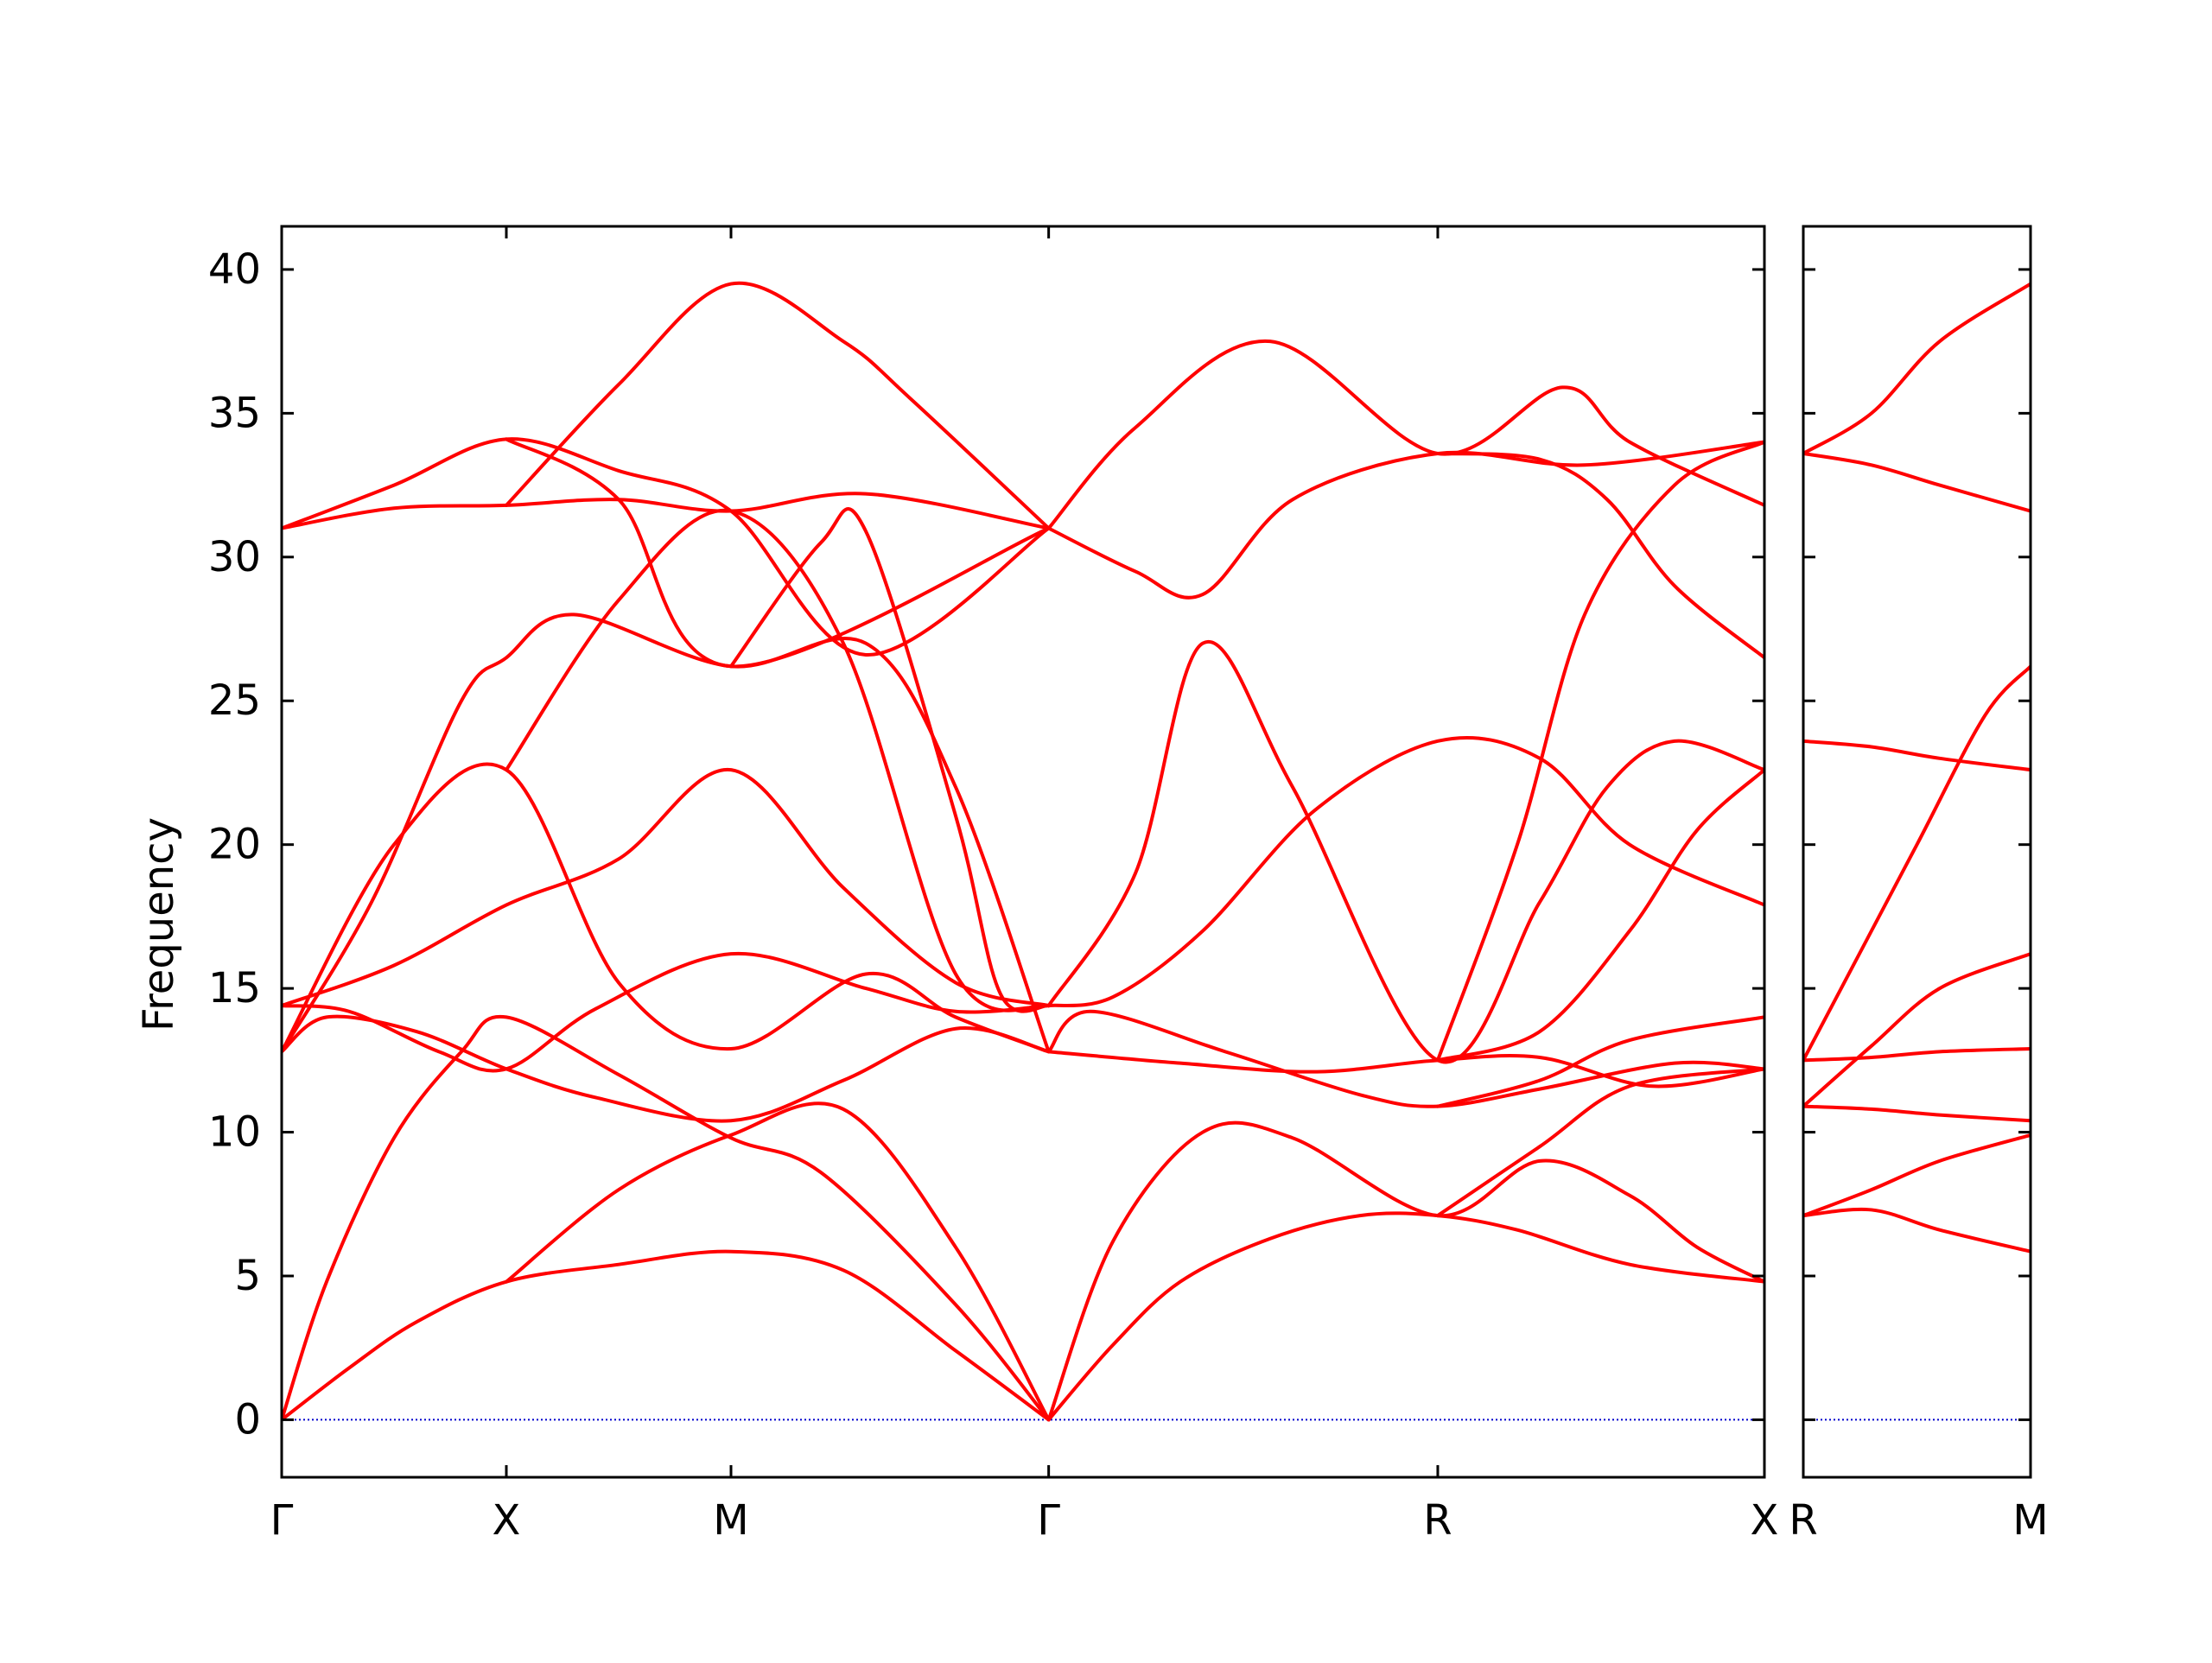 The image size is (2212, 1663). I want to click on y-tick-label-7: 30, so click(234, 557).